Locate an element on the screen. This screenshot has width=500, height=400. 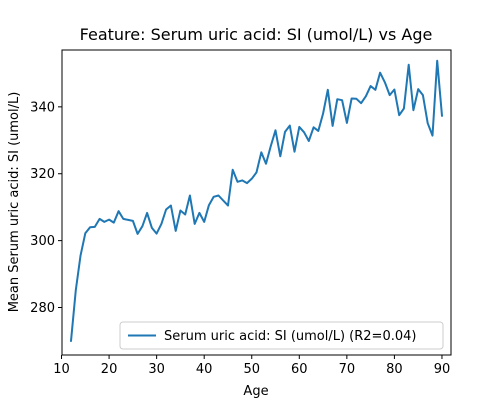
x-tick-label: 20 is located at coordinates (109, 369).